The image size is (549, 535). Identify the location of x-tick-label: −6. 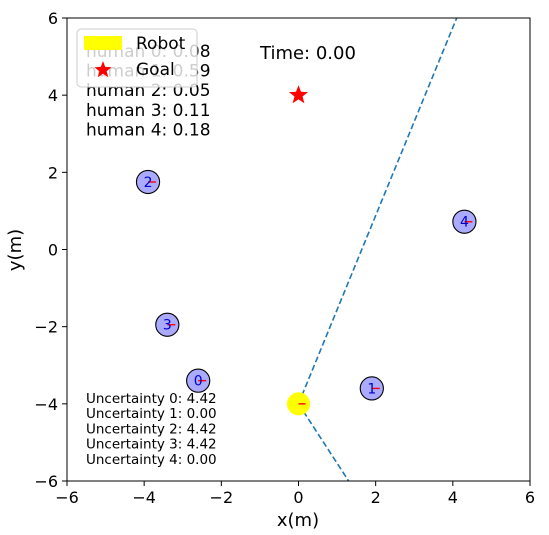
(67, 497).